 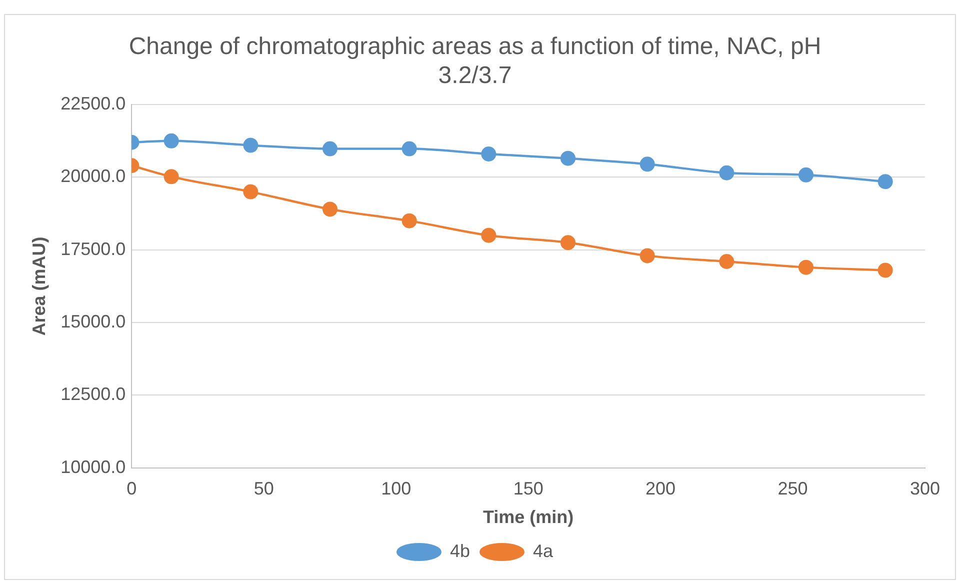 What do you see at coordinates (93, 394) in the screenshot?
I see `y-tick-label: 12500.0` at bounding box center [93, 394].